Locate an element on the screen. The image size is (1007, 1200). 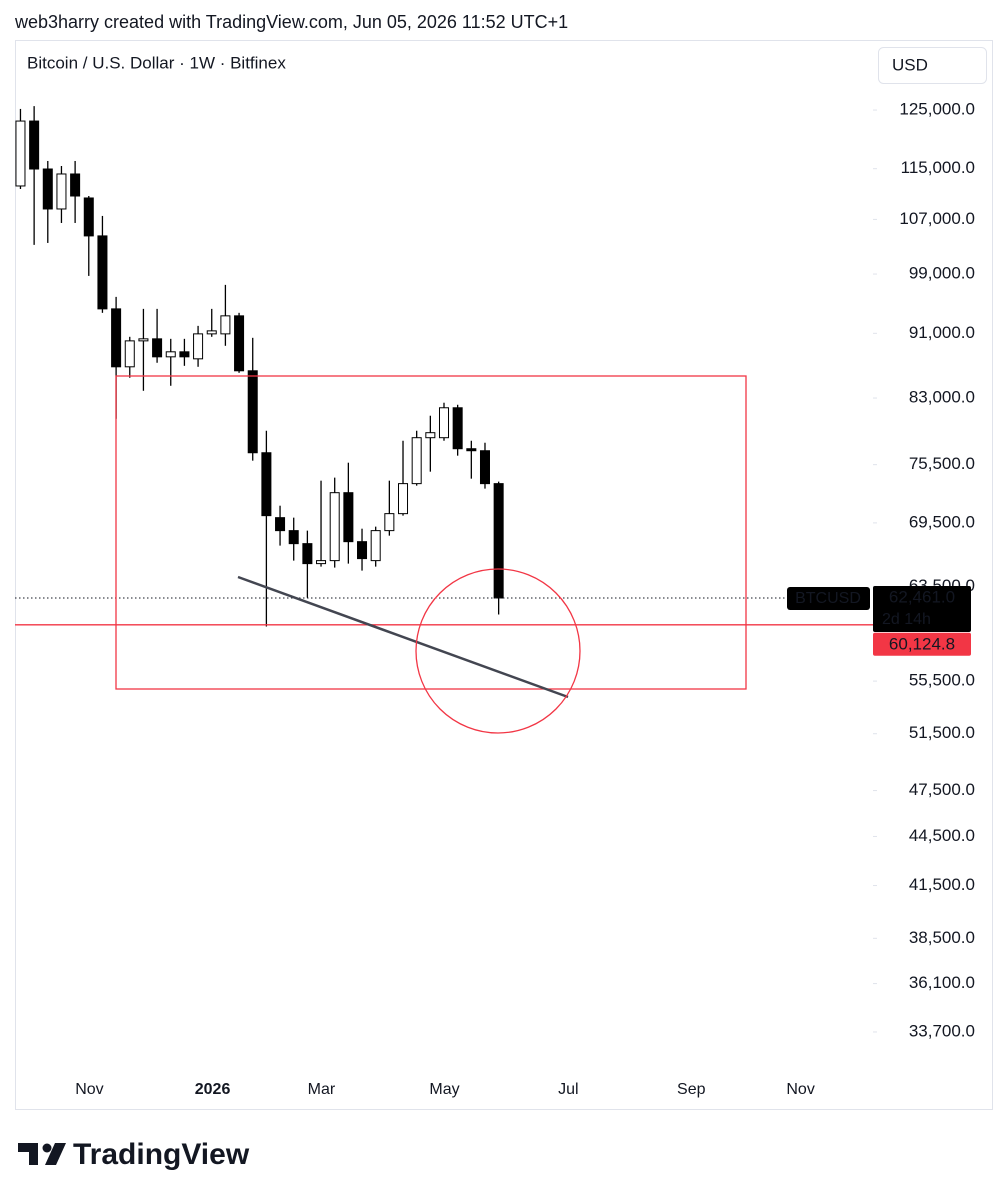
y-tick-label: 91,000.0 is located at coordinates (942, 332).